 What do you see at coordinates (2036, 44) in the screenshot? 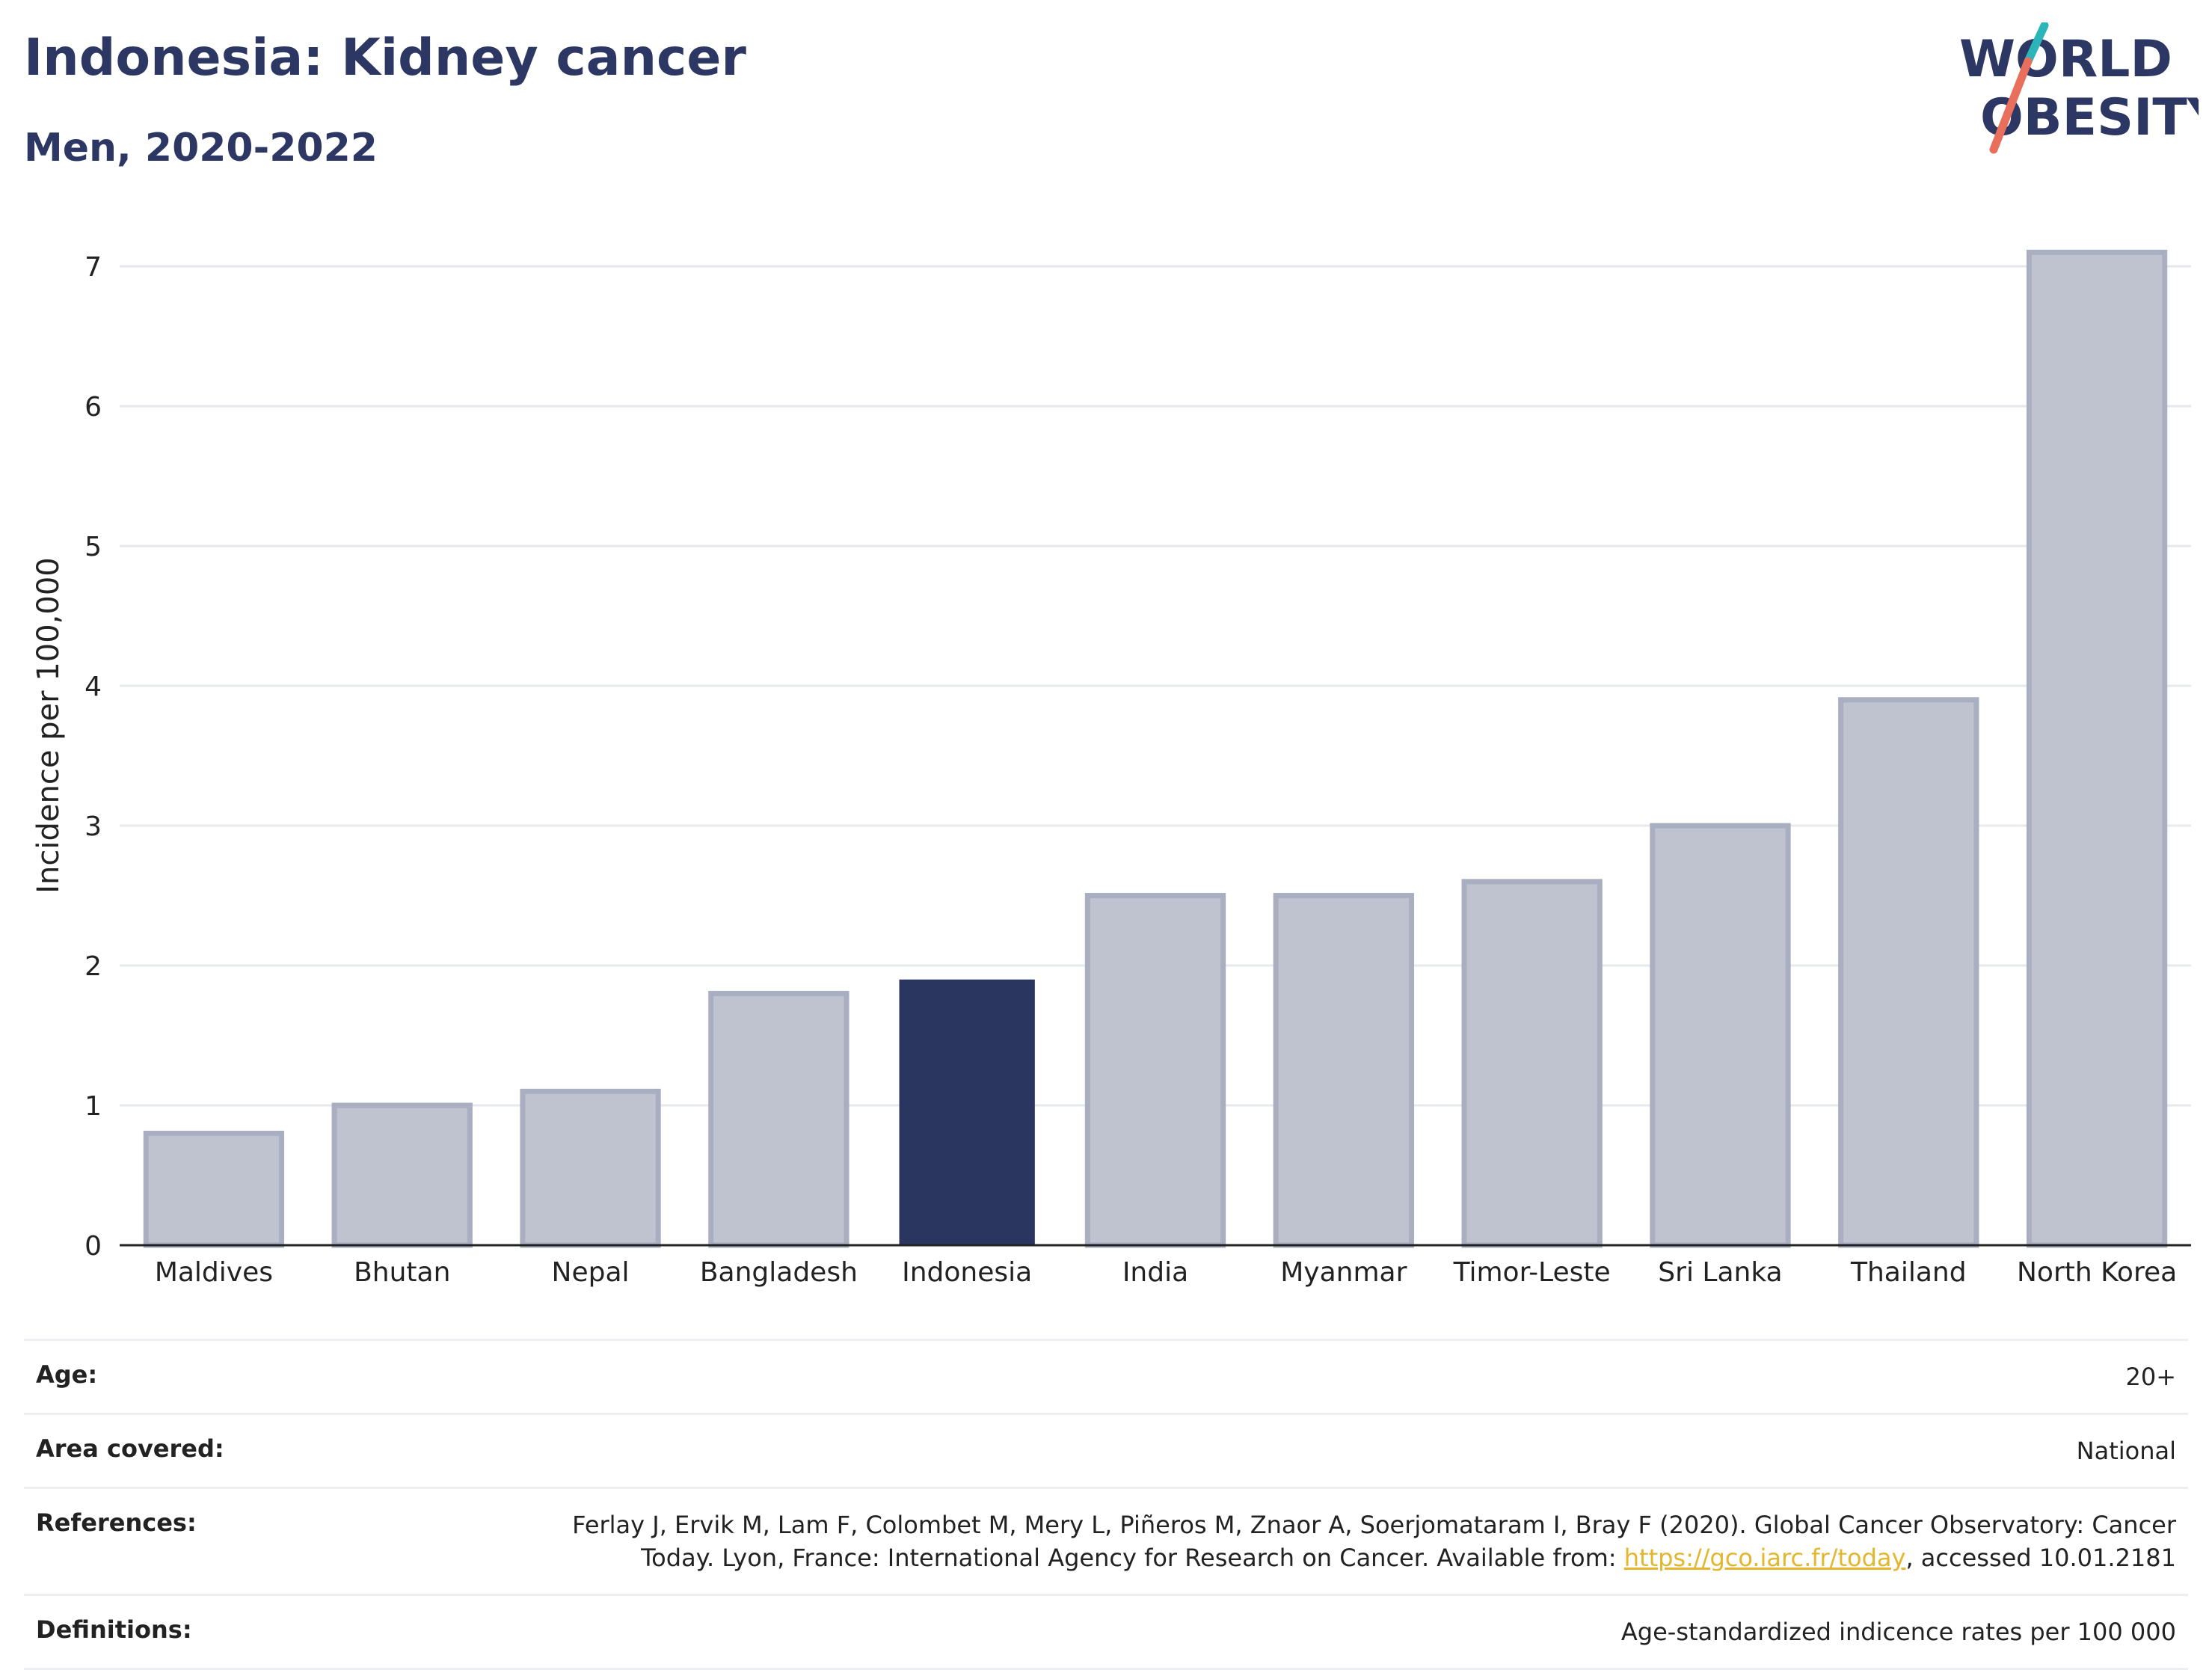
I see `logo-slash-teal` at bounding box center [2036, 44].